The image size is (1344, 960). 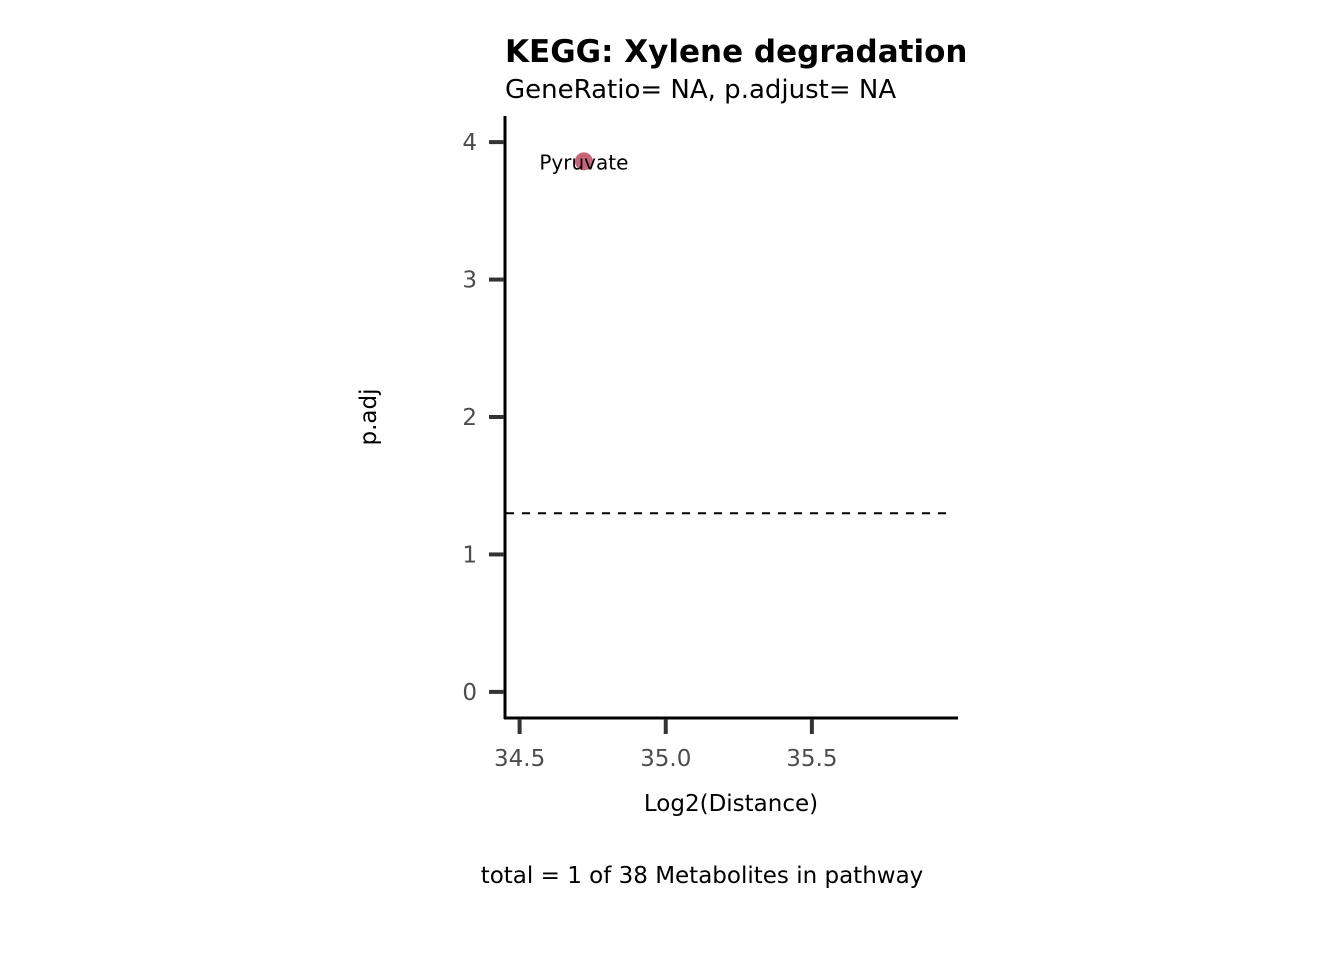 I want to click on x-tick-label: 35.0, so click(x=665, y=759).